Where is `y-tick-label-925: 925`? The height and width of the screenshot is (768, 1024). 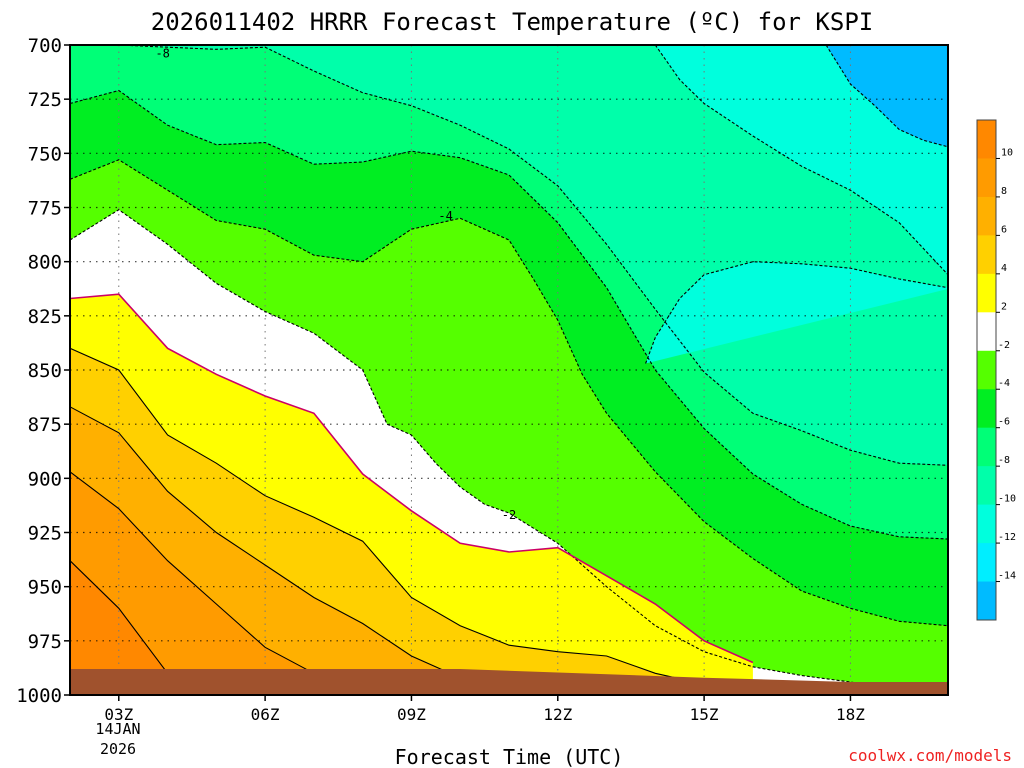 y-tick-label-925: 925 is located at coordinates (45, 534).